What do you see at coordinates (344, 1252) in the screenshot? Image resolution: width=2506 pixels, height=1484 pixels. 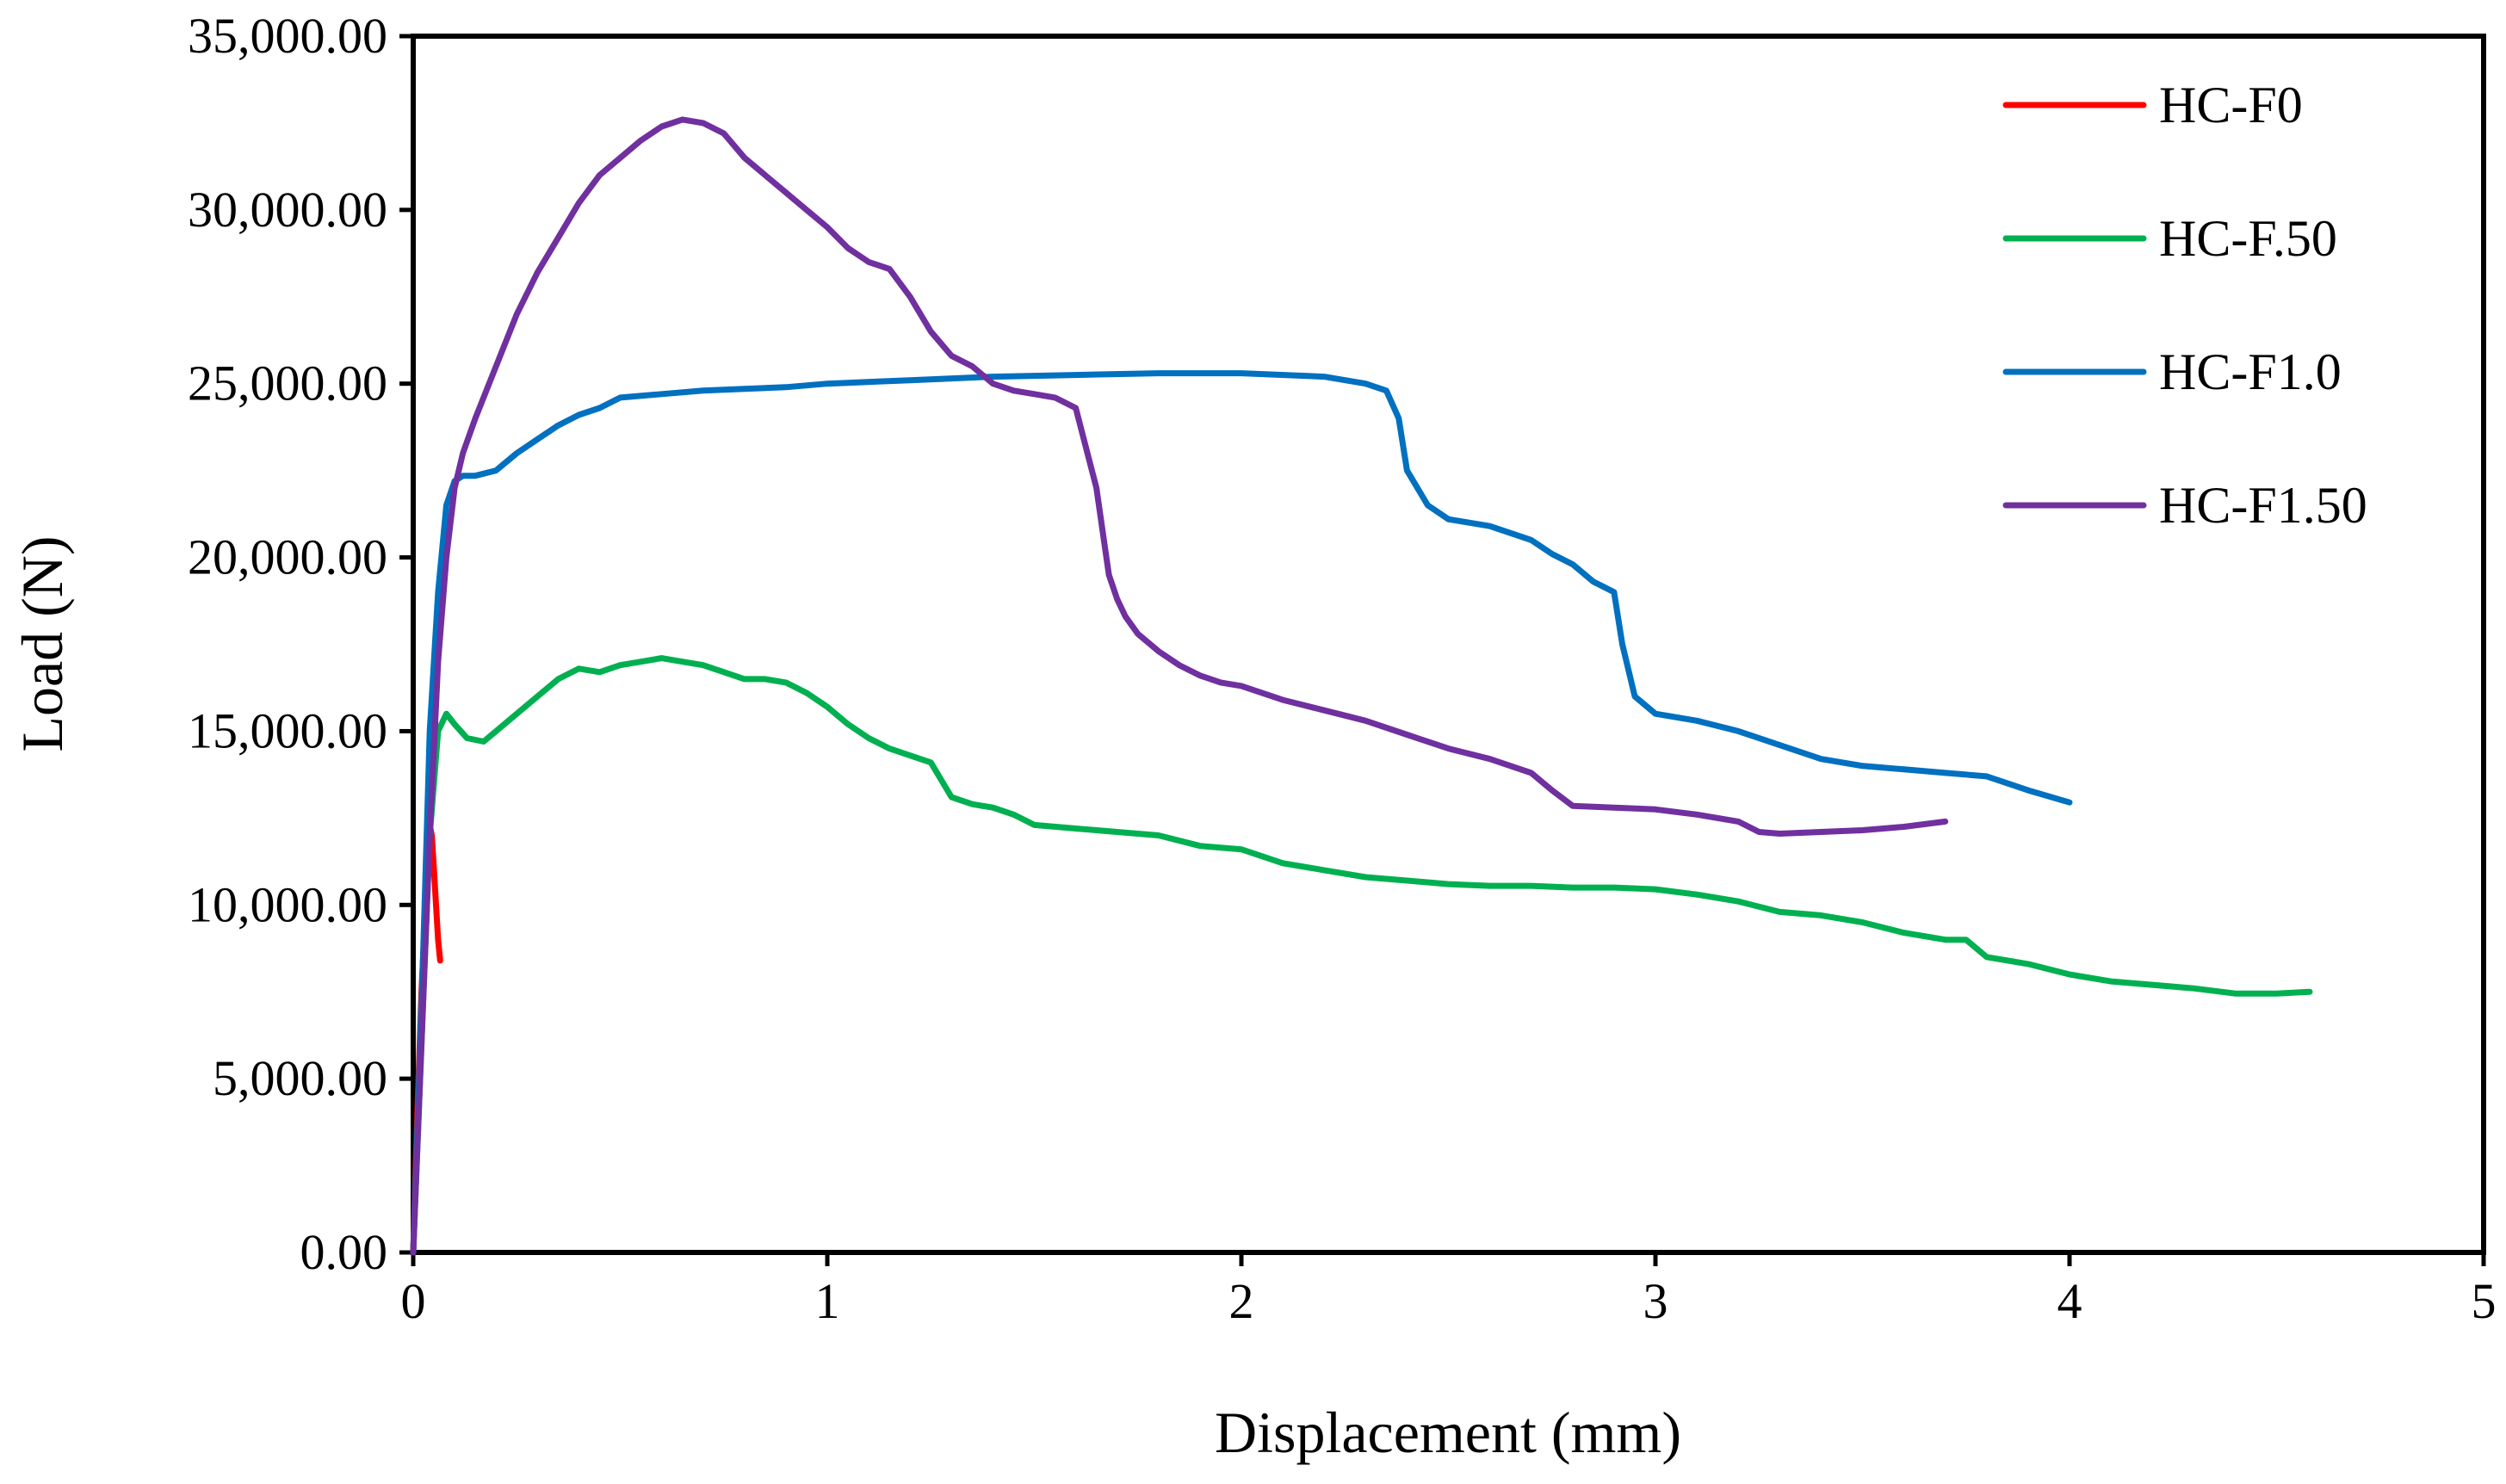 I see `y-tick-label: 0.00` at bounding box center [344, 1252].